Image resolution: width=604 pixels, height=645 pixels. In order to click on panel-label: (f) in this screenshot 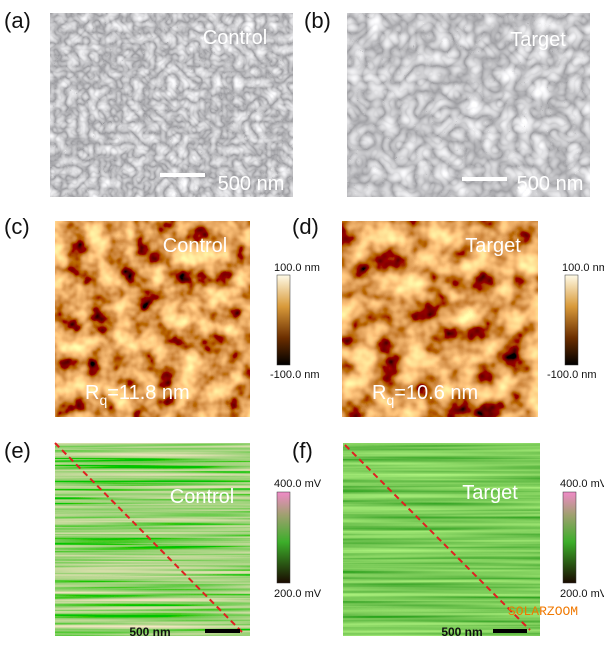, I will do `click(302, 450)`.